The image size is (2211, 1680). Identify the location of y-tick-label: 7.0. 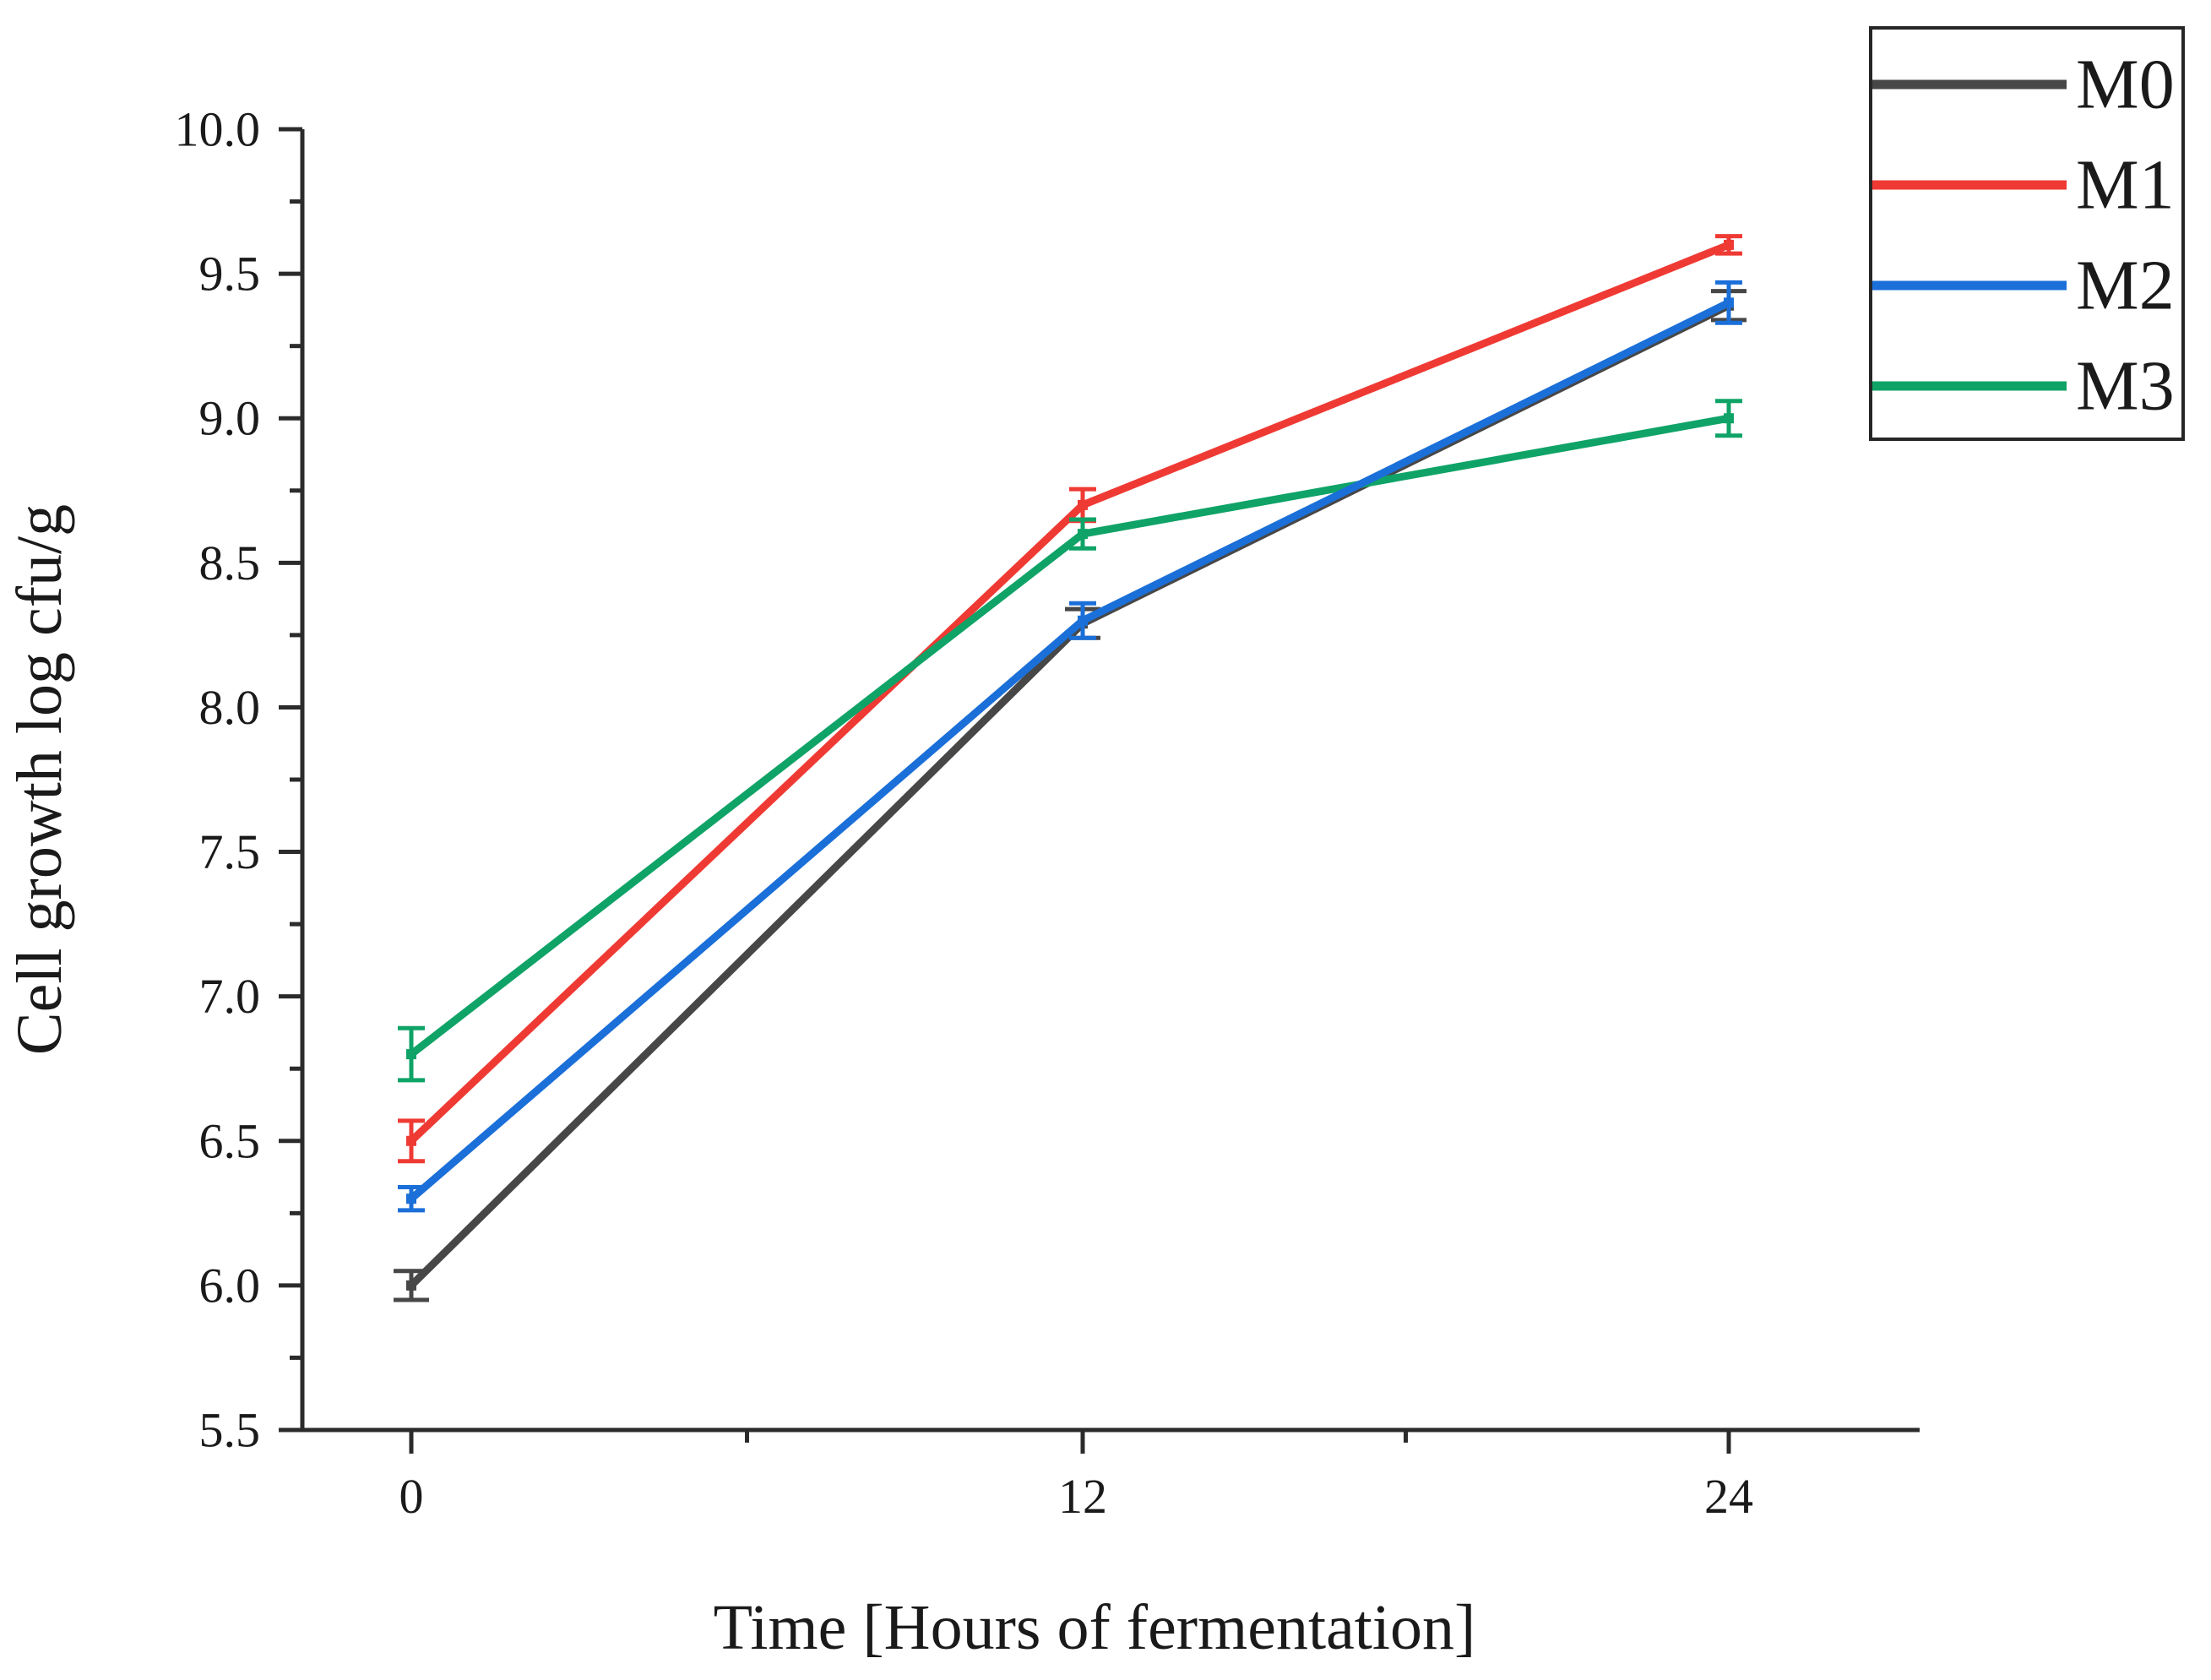
(230, 996).